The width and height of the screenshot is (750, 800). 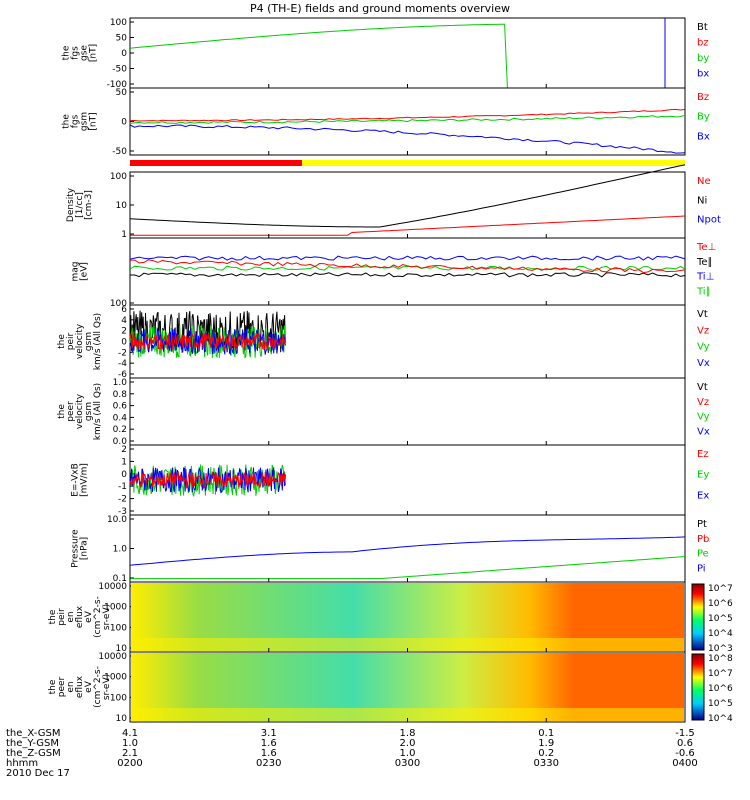 I want to click on colorbar-label: 10^4, so click(x=720, y=719).